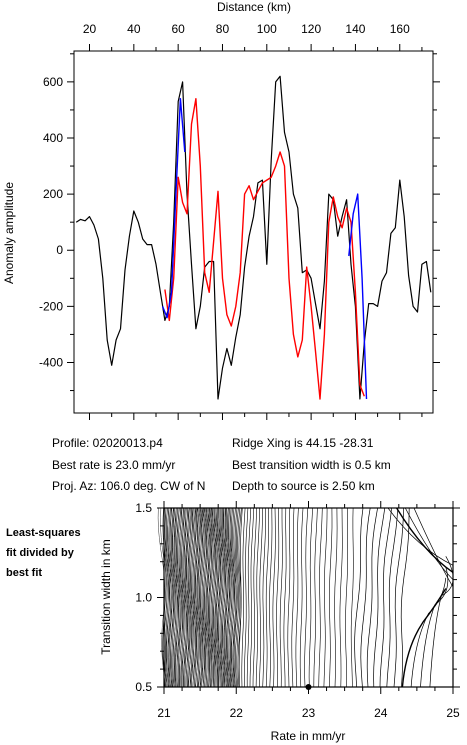  What do you see at coordinates (53, 138) in the screenshot?
I see `y-tick-label: 400` at bounding box center [53, 138].